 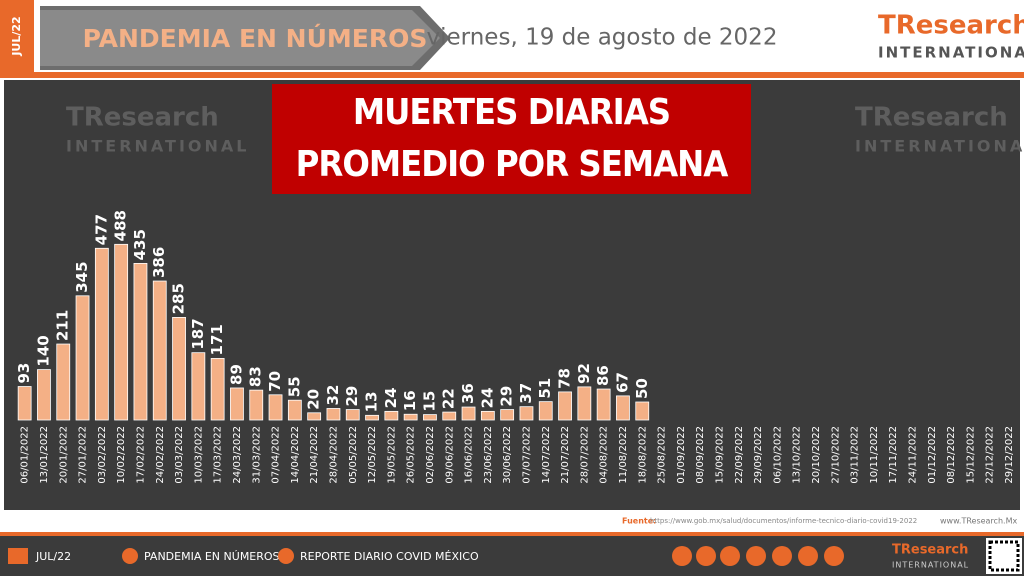 I want to click on x-tick-label: 03/03/2022, so click(x=179, y=455).